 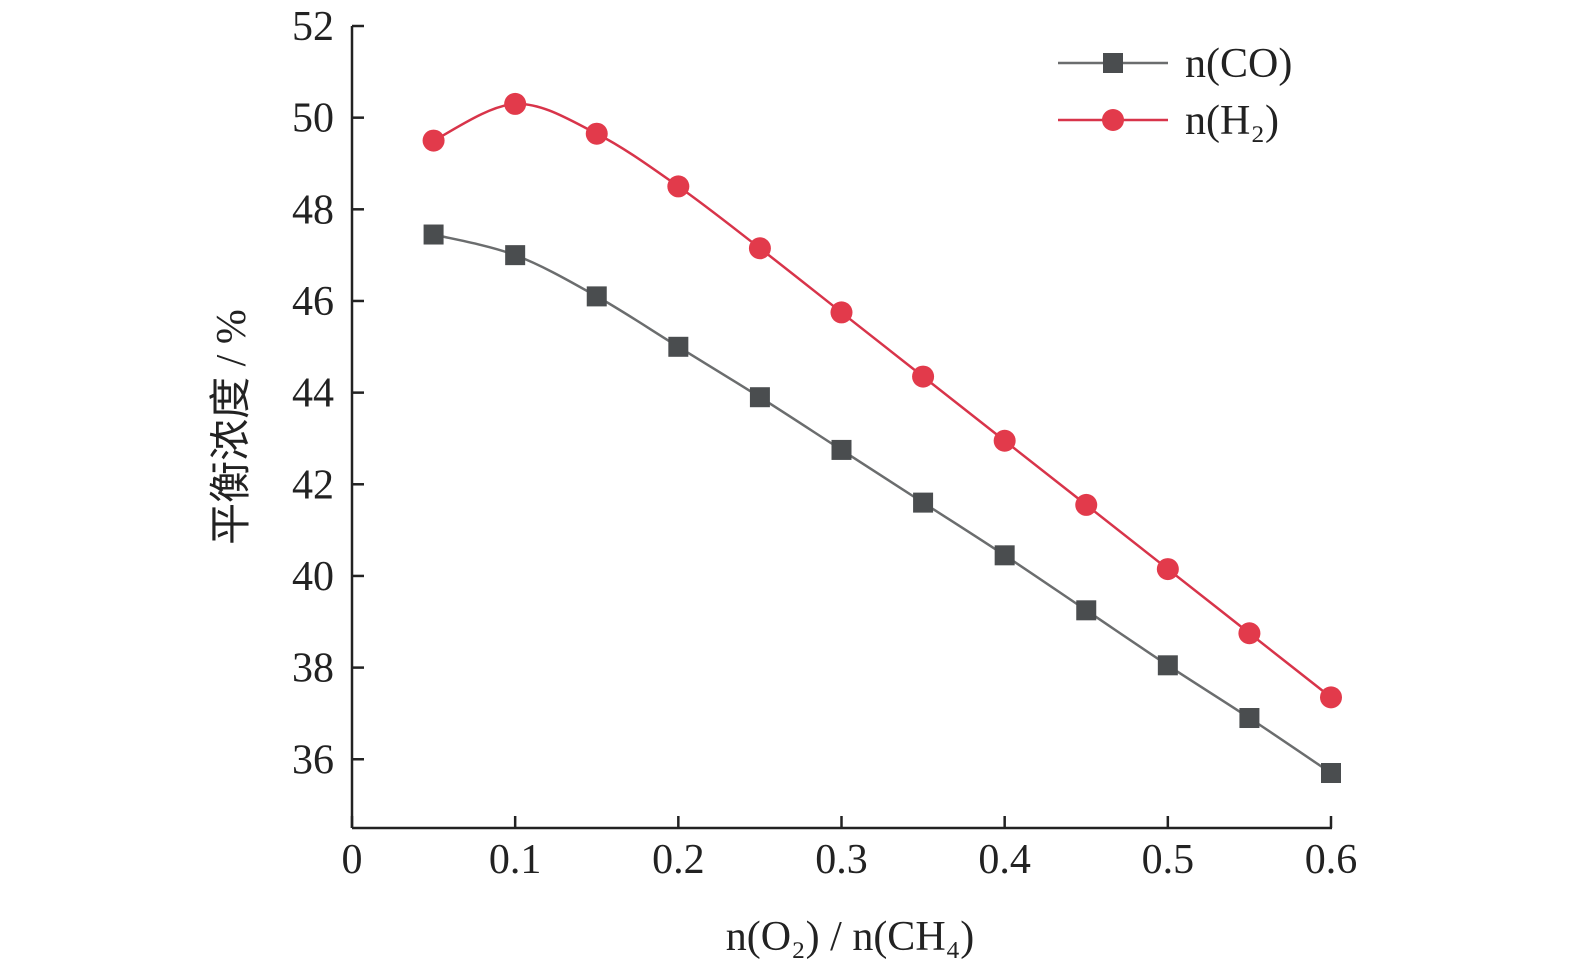 I want to click on x-tick-label: 0, so click(x=352, y=860).